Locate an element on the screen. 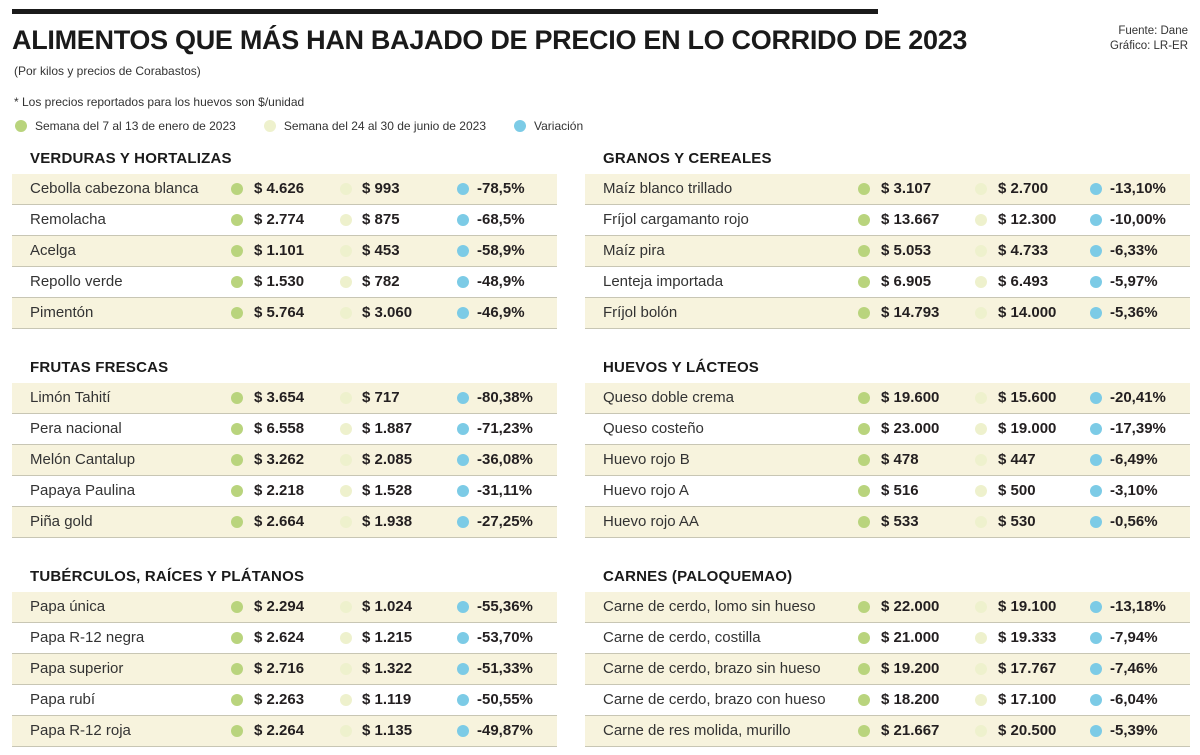 This screenshot has width=1200, height=755. week1-price: $ 21.000 is located at coordinates (910, 637).